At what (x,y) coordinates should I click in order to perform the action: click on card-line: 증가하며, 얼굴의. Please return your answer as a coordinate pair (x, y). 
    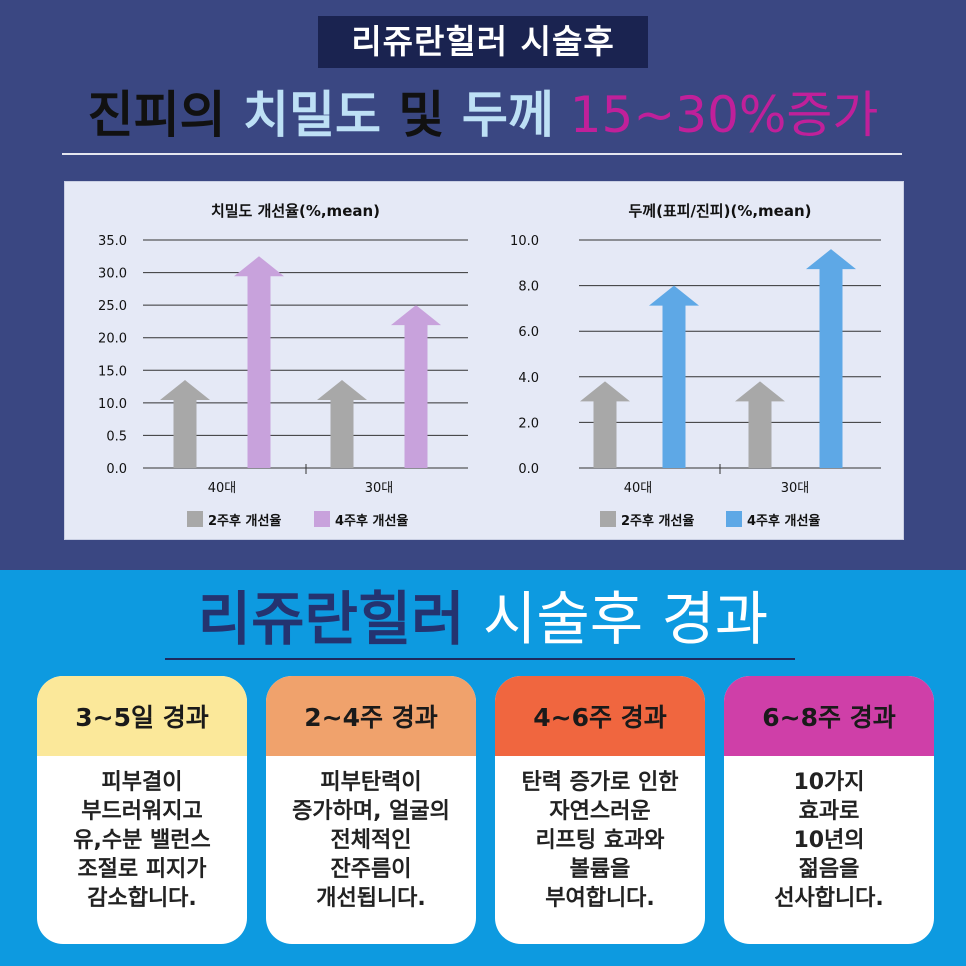
    Looking at the image, I should click on (371, 811).